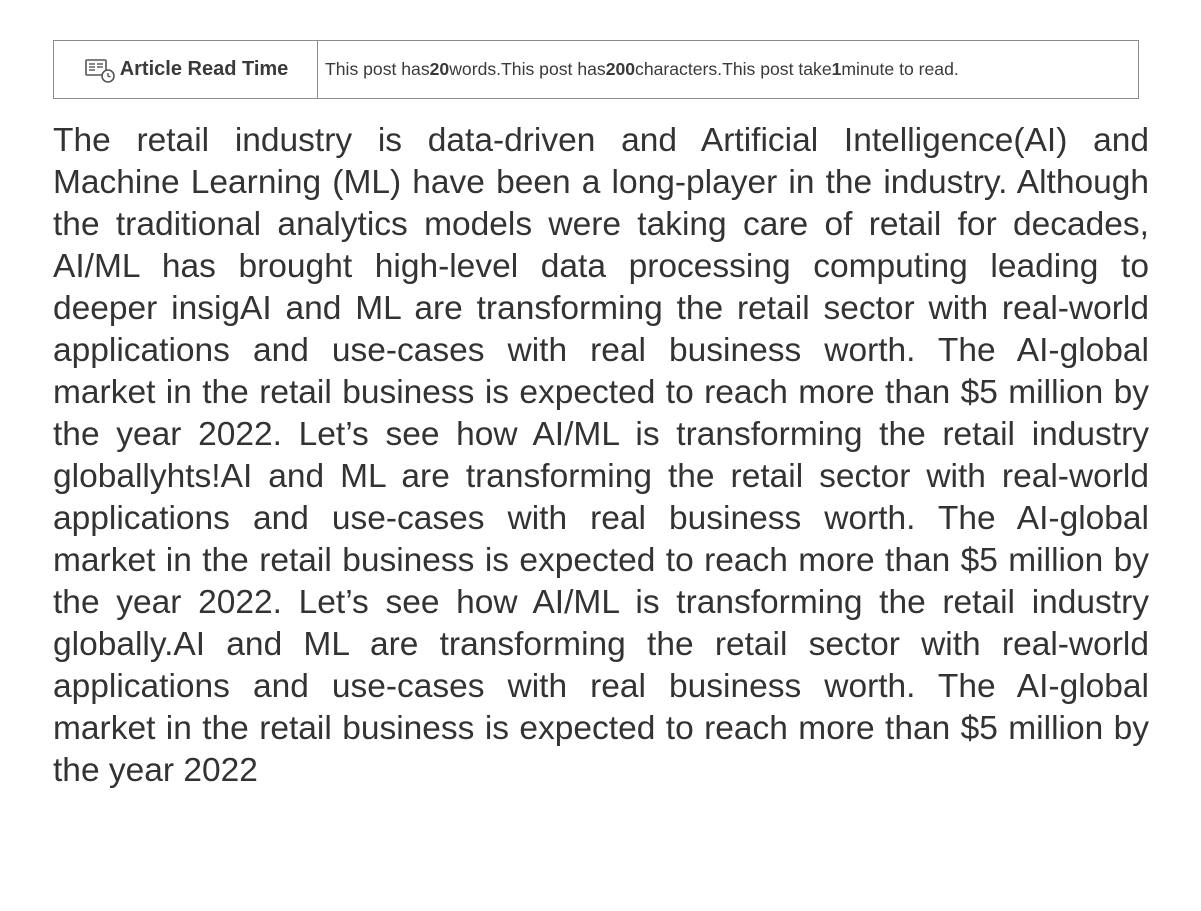  I want to click on read-time-label: Article Read Time, so click(204, 69).